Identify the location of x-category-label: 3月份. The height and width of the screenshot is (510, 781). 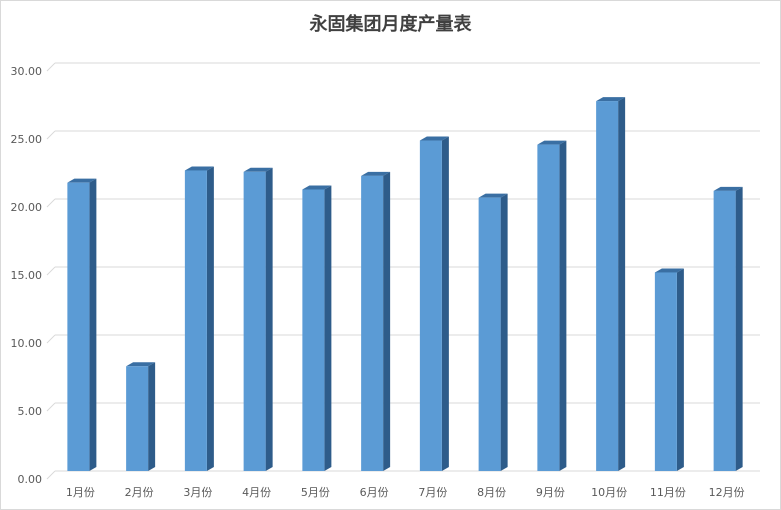
(197, 492).